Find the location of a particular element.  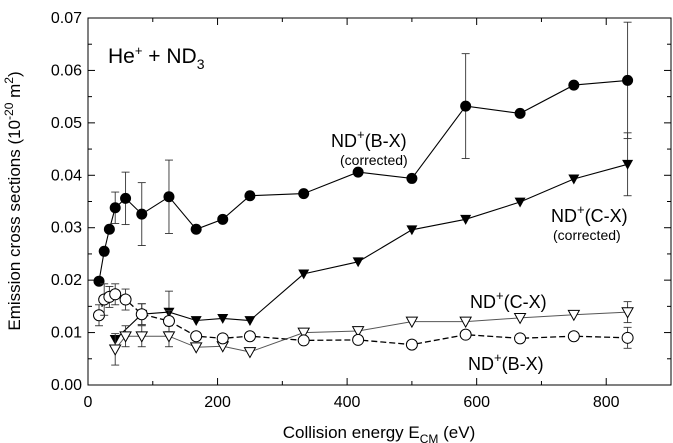

y-tick-label: 0.01 is located at coordinates (66, 333).